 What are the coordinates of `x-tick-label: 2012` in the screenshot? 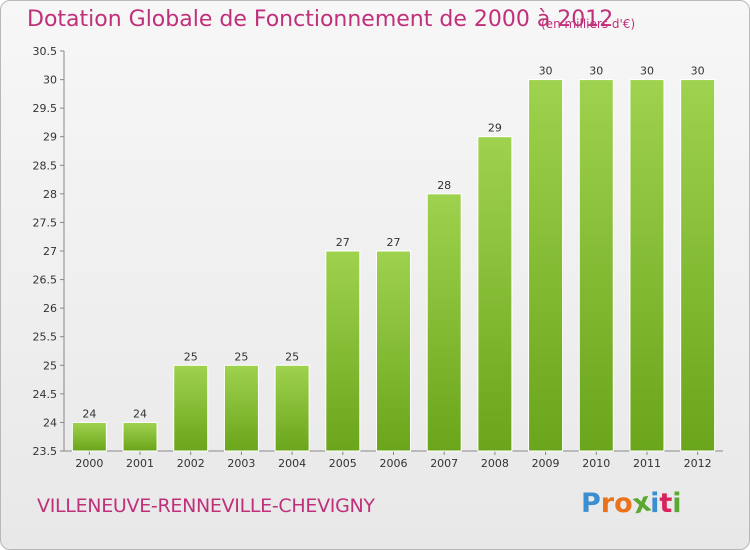 It's located at (698, 463).